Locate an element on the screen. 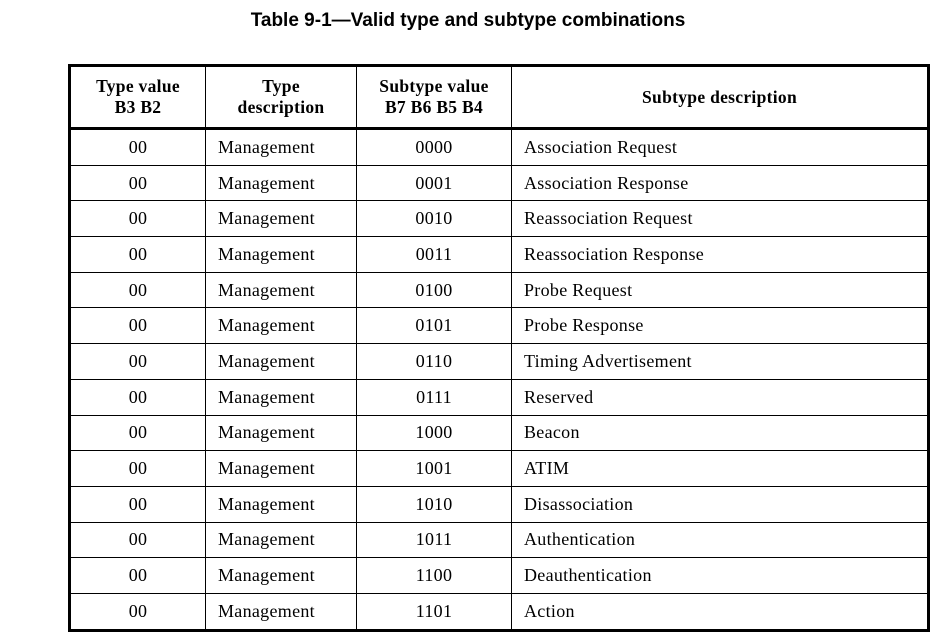 The width and height of the screenshot is (942, 632). table-row: 00 Management 0100 Probe Request is located at coordinates (499, 290).